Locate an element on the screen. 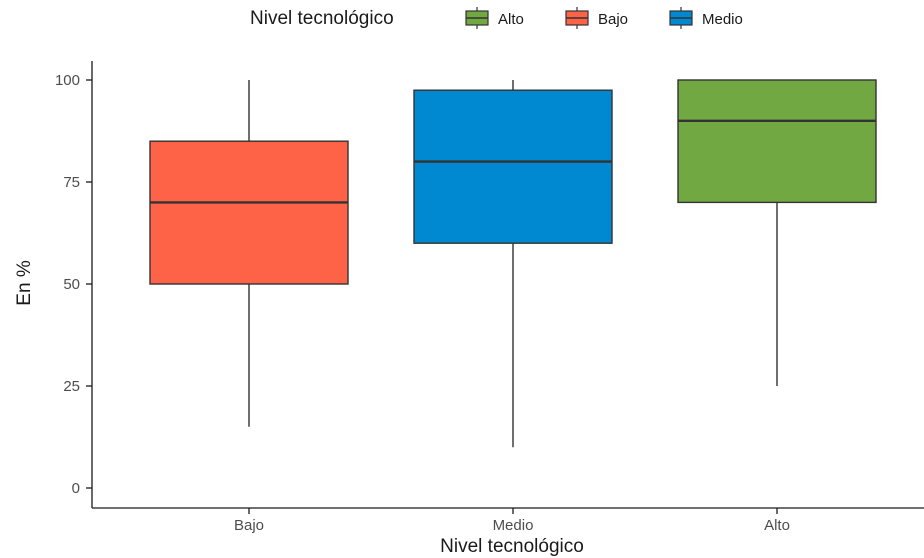  y-tick-label: 50 is located at coordinates (71, 284).